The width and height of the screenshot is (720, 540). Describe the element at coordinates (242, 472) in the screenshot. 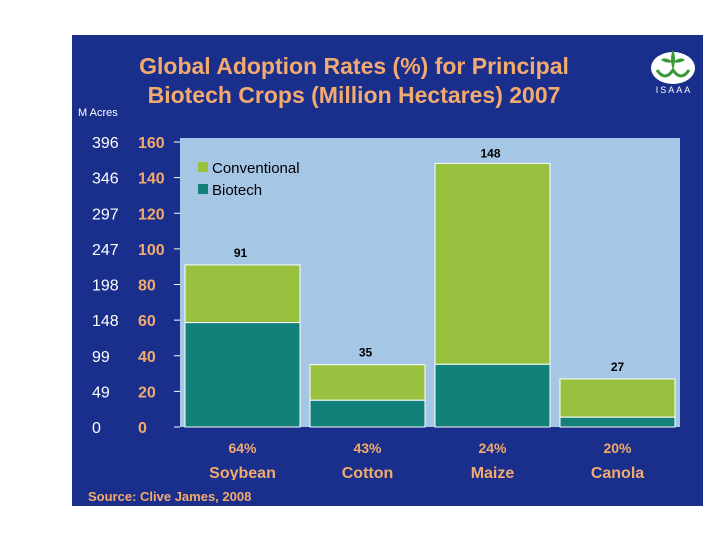

I see `category-label: Soybean` at that location.